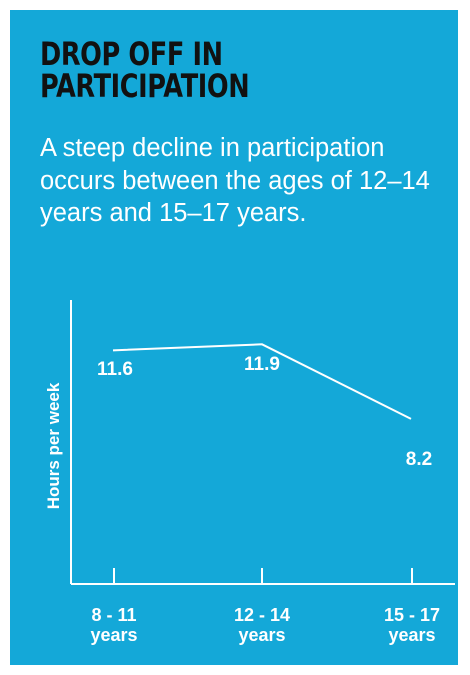 This screenshot has width=470, height=675. Describe the element at coordinates (53, 445) in the screenshot. I see `y-axis-label: Hours per week` at that location.